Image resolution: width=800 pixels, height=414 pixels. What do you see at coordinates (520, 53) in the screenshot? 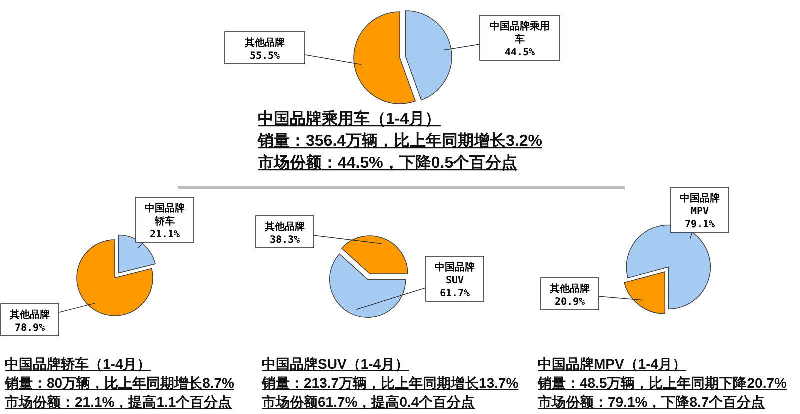
I see `data-label: 44.5%` at bounding box center [520, 53].